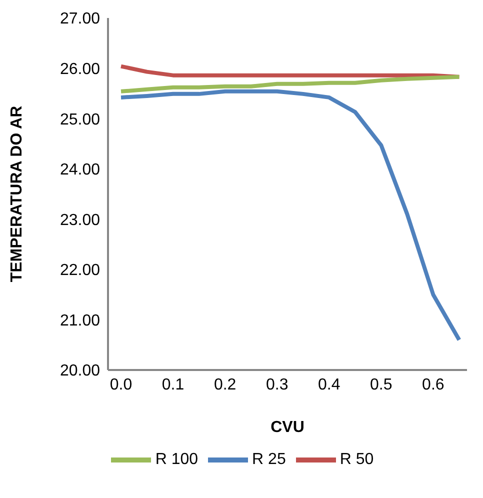 The image size is (483, 498). Describe the element at coordinates (287, 427) in the screenshot. I see `x-axis-title: CVU` at that location.